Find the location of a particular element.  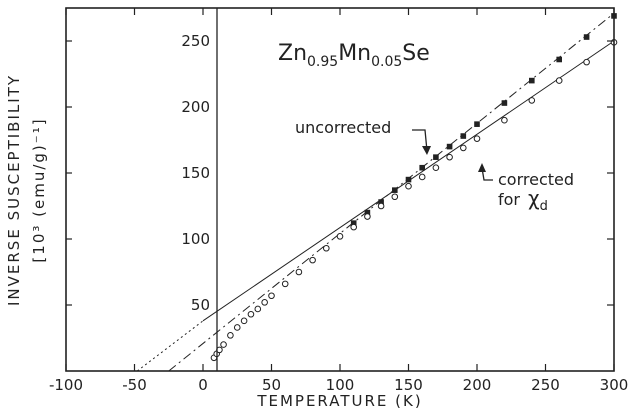

x-tick-label: 200 is located at coordinates (477, 385).